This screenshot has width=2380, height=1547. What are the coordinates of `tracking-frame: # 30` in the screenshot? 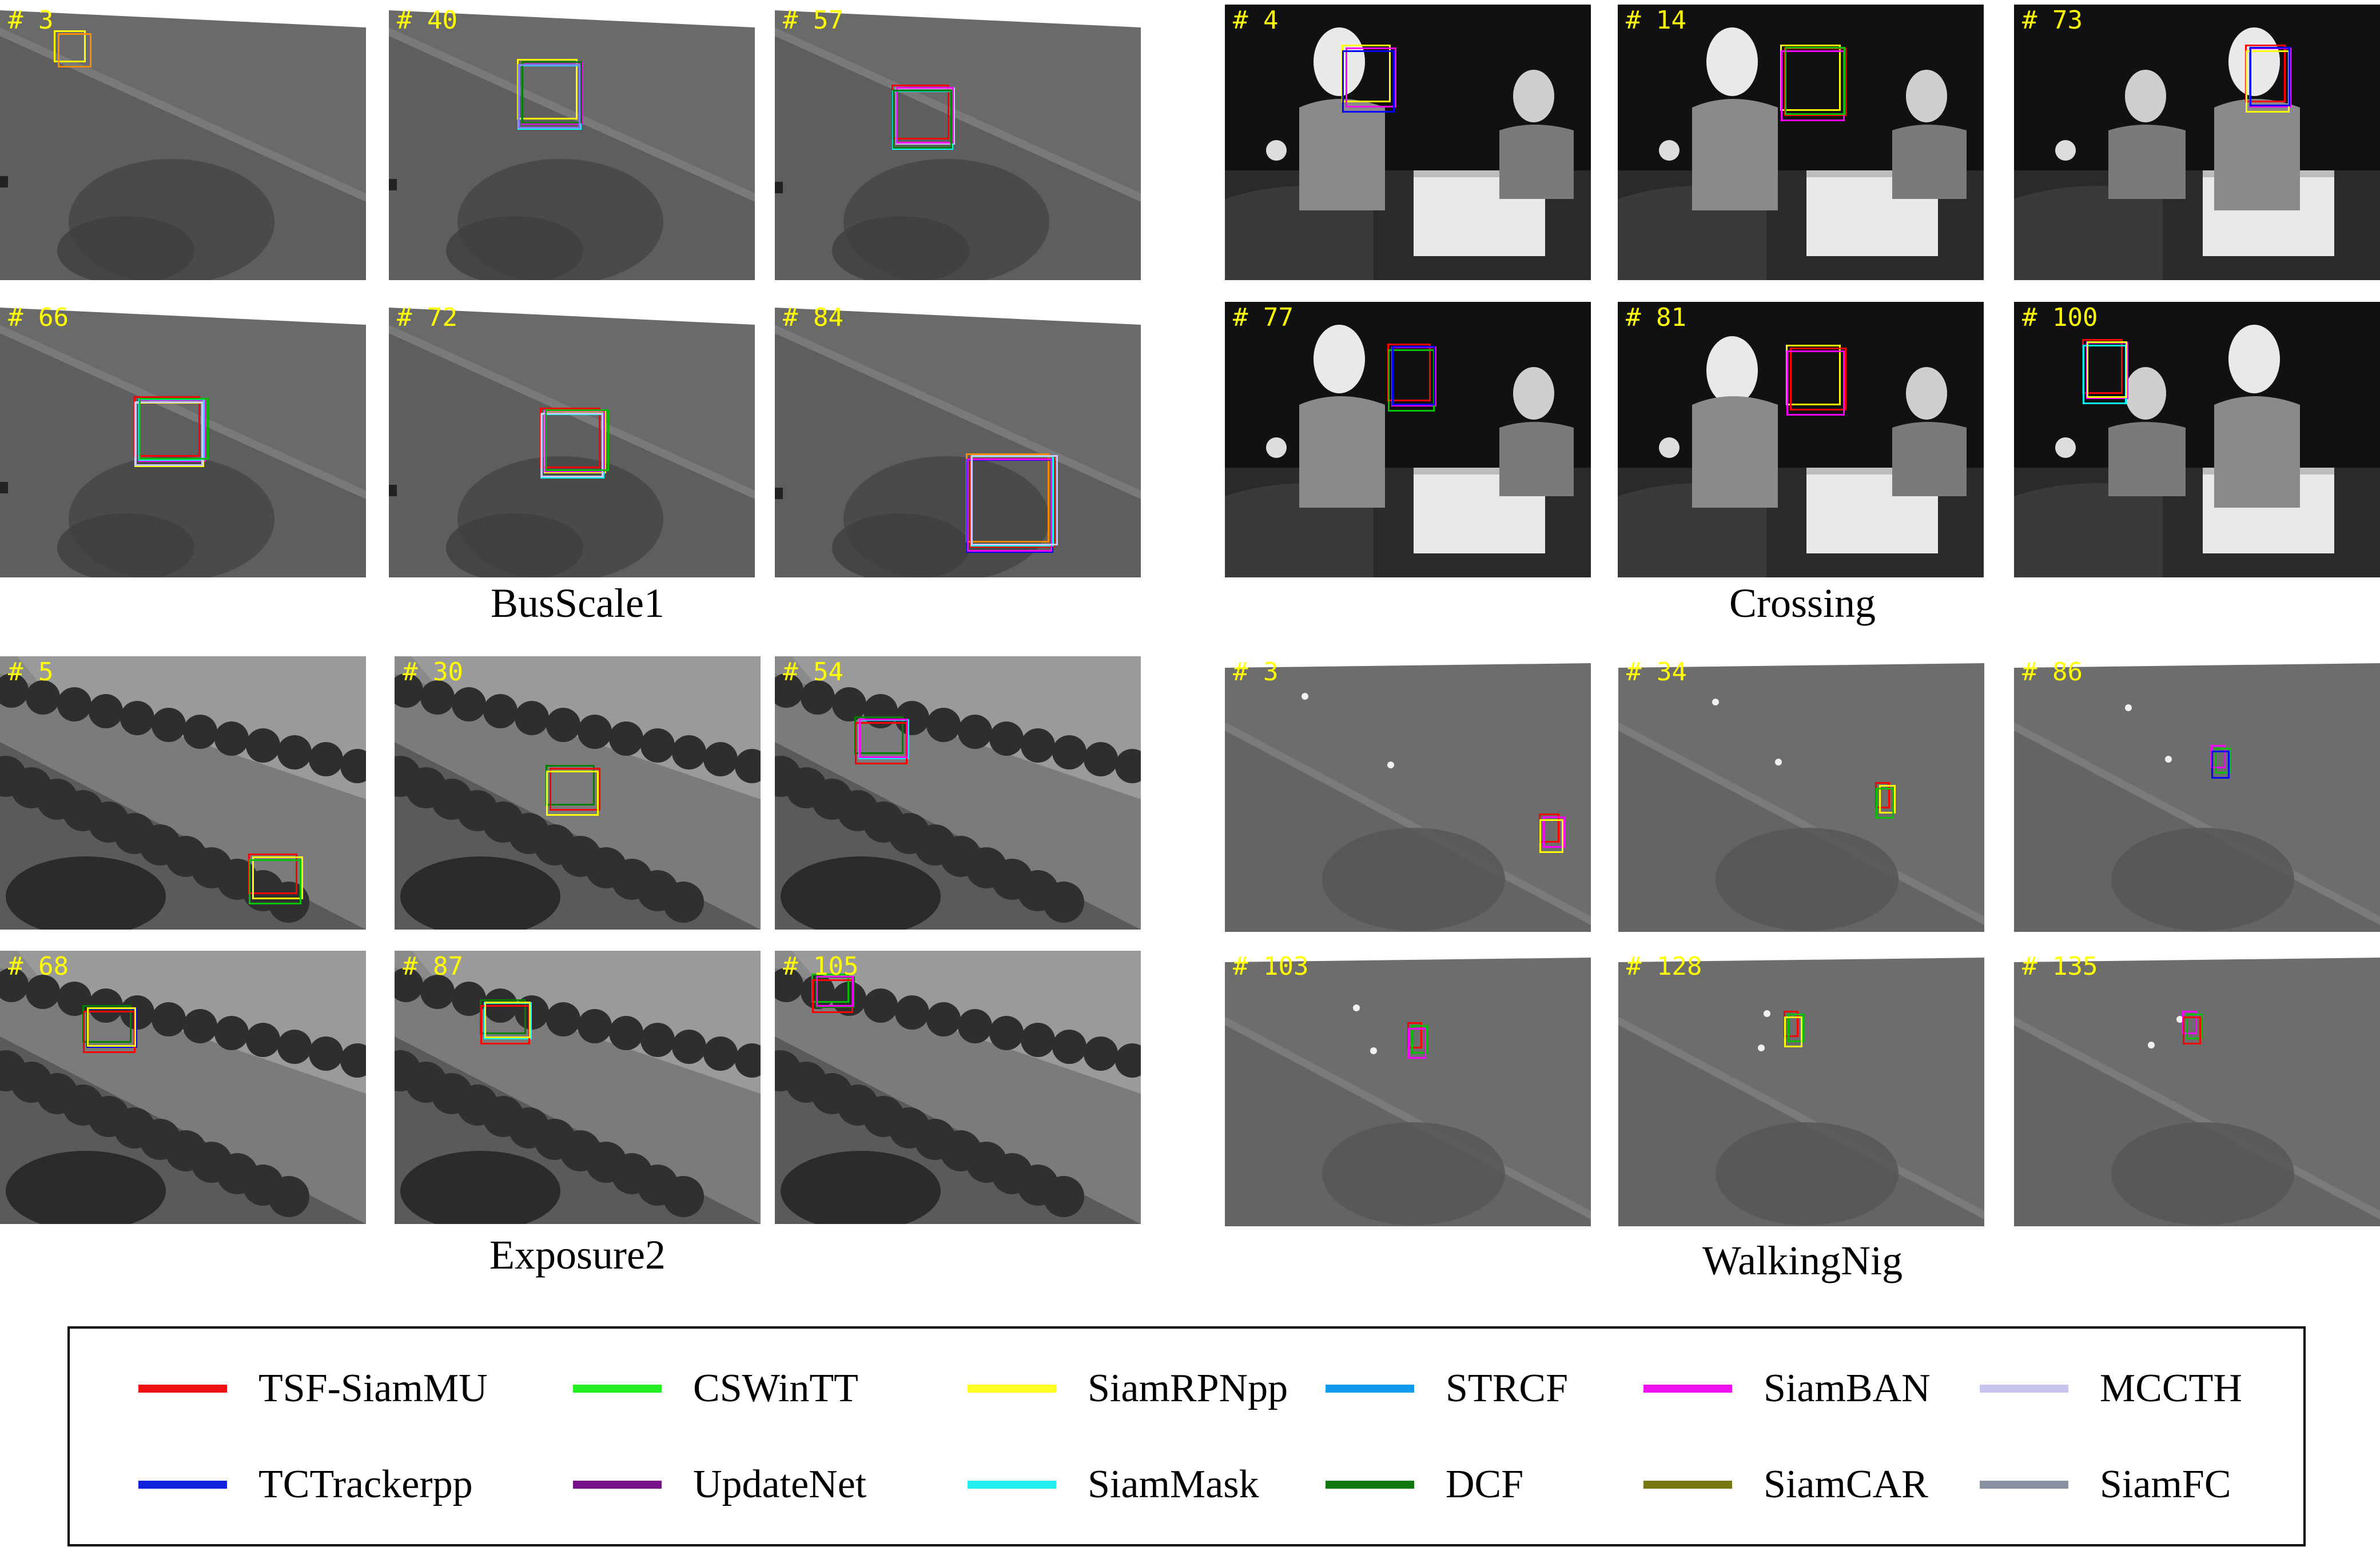 It's located at (578, 793).